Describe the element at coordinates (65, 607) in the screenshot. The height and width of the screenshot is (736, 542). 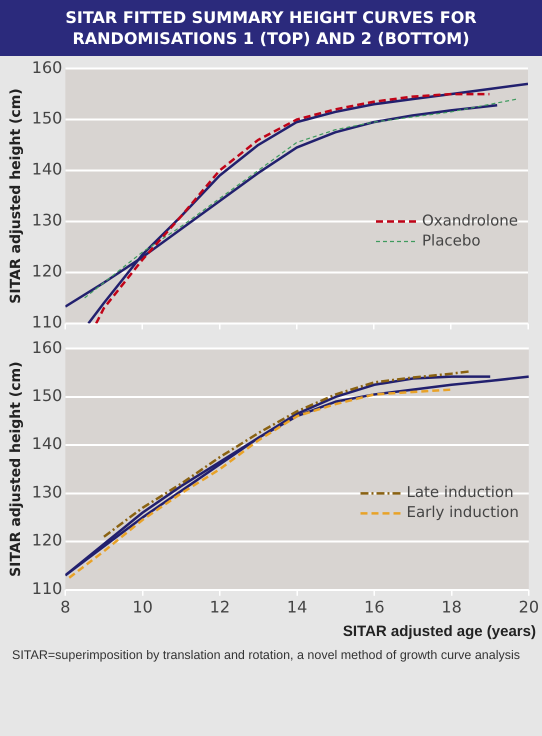
I see `x-tick-label: 8` at that location.